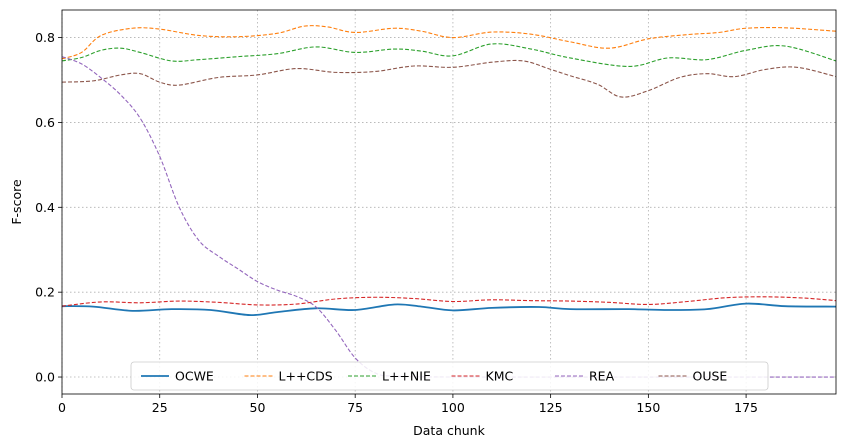 The image size is (846, 448). I want to click on series-line-l-cds, so click(449, 42).